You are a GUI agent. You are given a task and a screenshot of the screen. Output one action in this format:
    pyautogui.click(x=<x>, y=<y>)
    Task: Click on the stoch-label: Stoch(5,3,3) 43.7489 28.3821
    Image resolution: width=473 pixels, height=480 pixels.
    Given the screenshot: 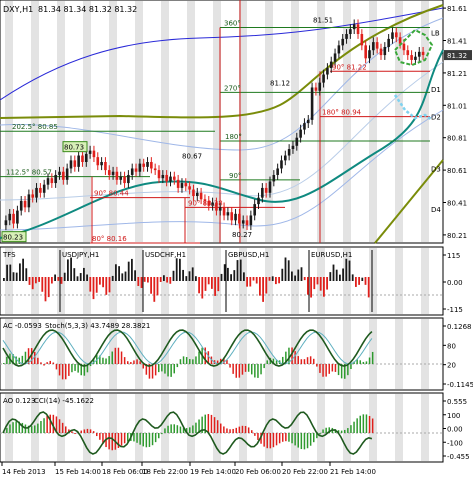 What is the action you would take?
    pyautogui.click(x=97, y=326)
    